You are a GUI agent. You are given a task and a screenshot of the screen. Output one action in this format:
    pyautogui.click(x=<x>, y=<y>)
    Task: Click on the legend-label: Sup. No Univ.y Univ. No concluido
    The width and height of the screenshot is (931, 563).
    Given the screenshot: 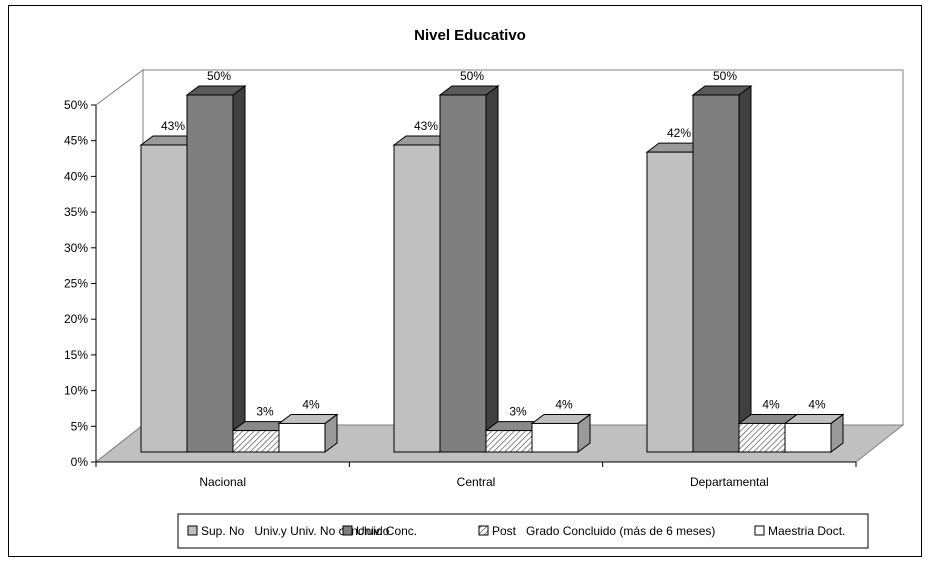 What is the action you would take?
    pyautogui.click(x=295, y=531)
    